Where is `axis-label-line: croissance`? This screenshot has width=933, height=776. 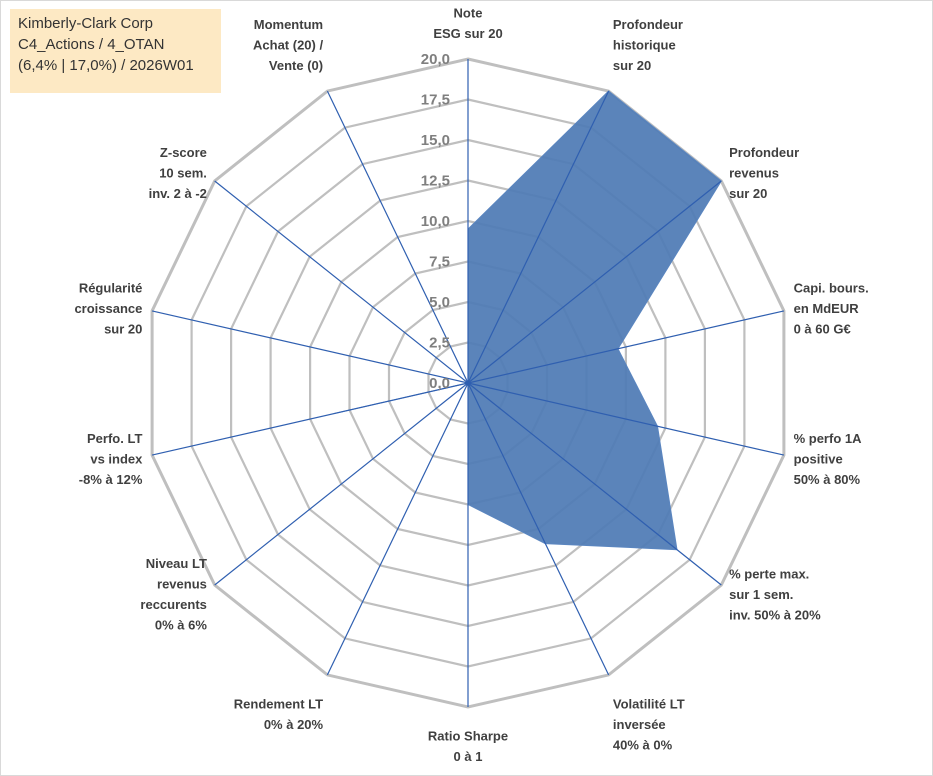
axis-label-line: croissance is located at coordinates (108, 308).